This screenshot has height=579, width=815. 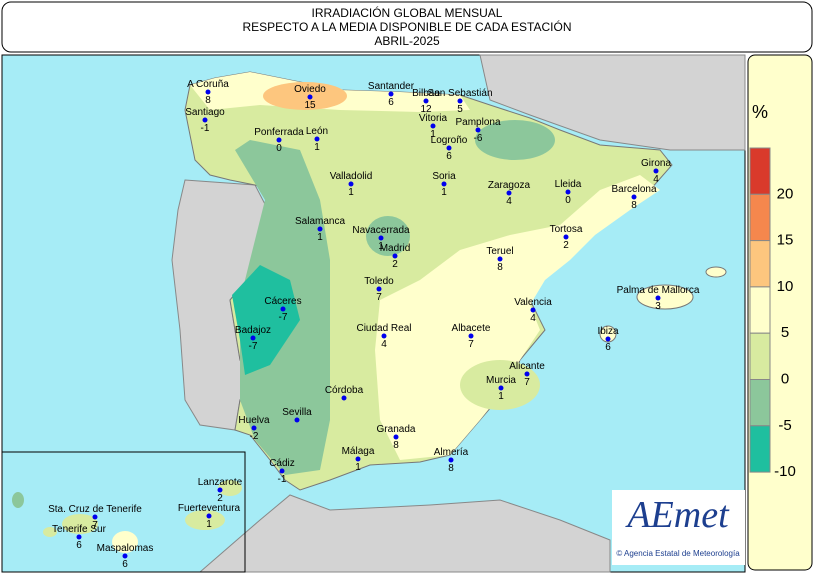 What do you see at coordinates (785, 332) in the screenshot?
I see `legend-tick-label: 5` at bounding box center [785, 332].